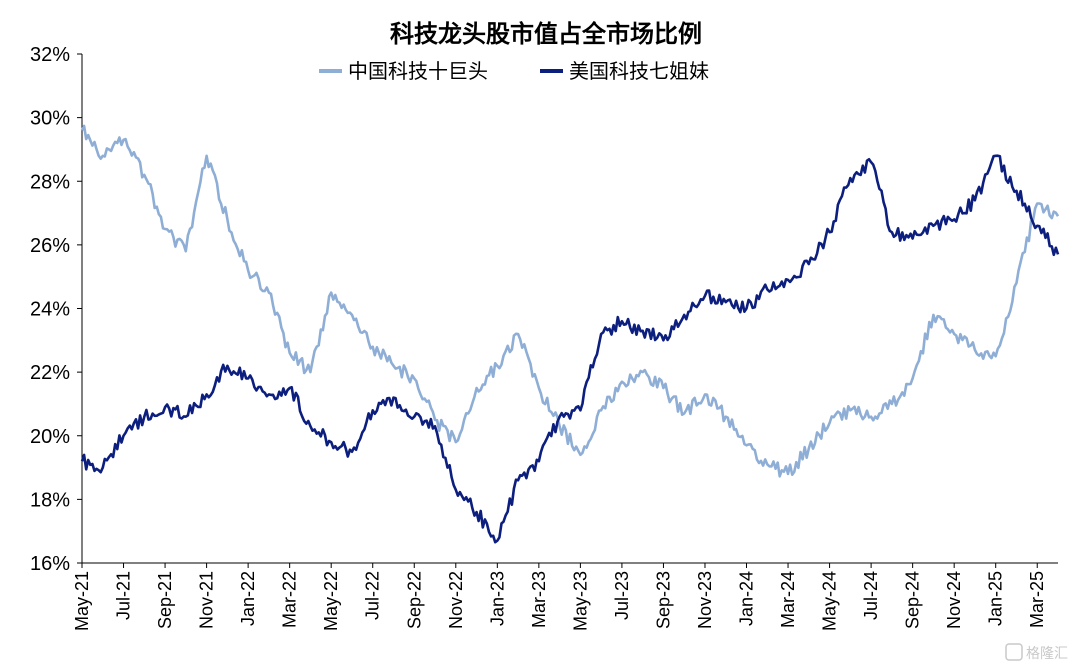 The height and width of the screenshot is (671, 1080). What do you see at coordinates (514, 71) in the screenshot?
I see `legend: 中国科技十巨头 美国科技七姐妹` at bounding box center [514, 71].